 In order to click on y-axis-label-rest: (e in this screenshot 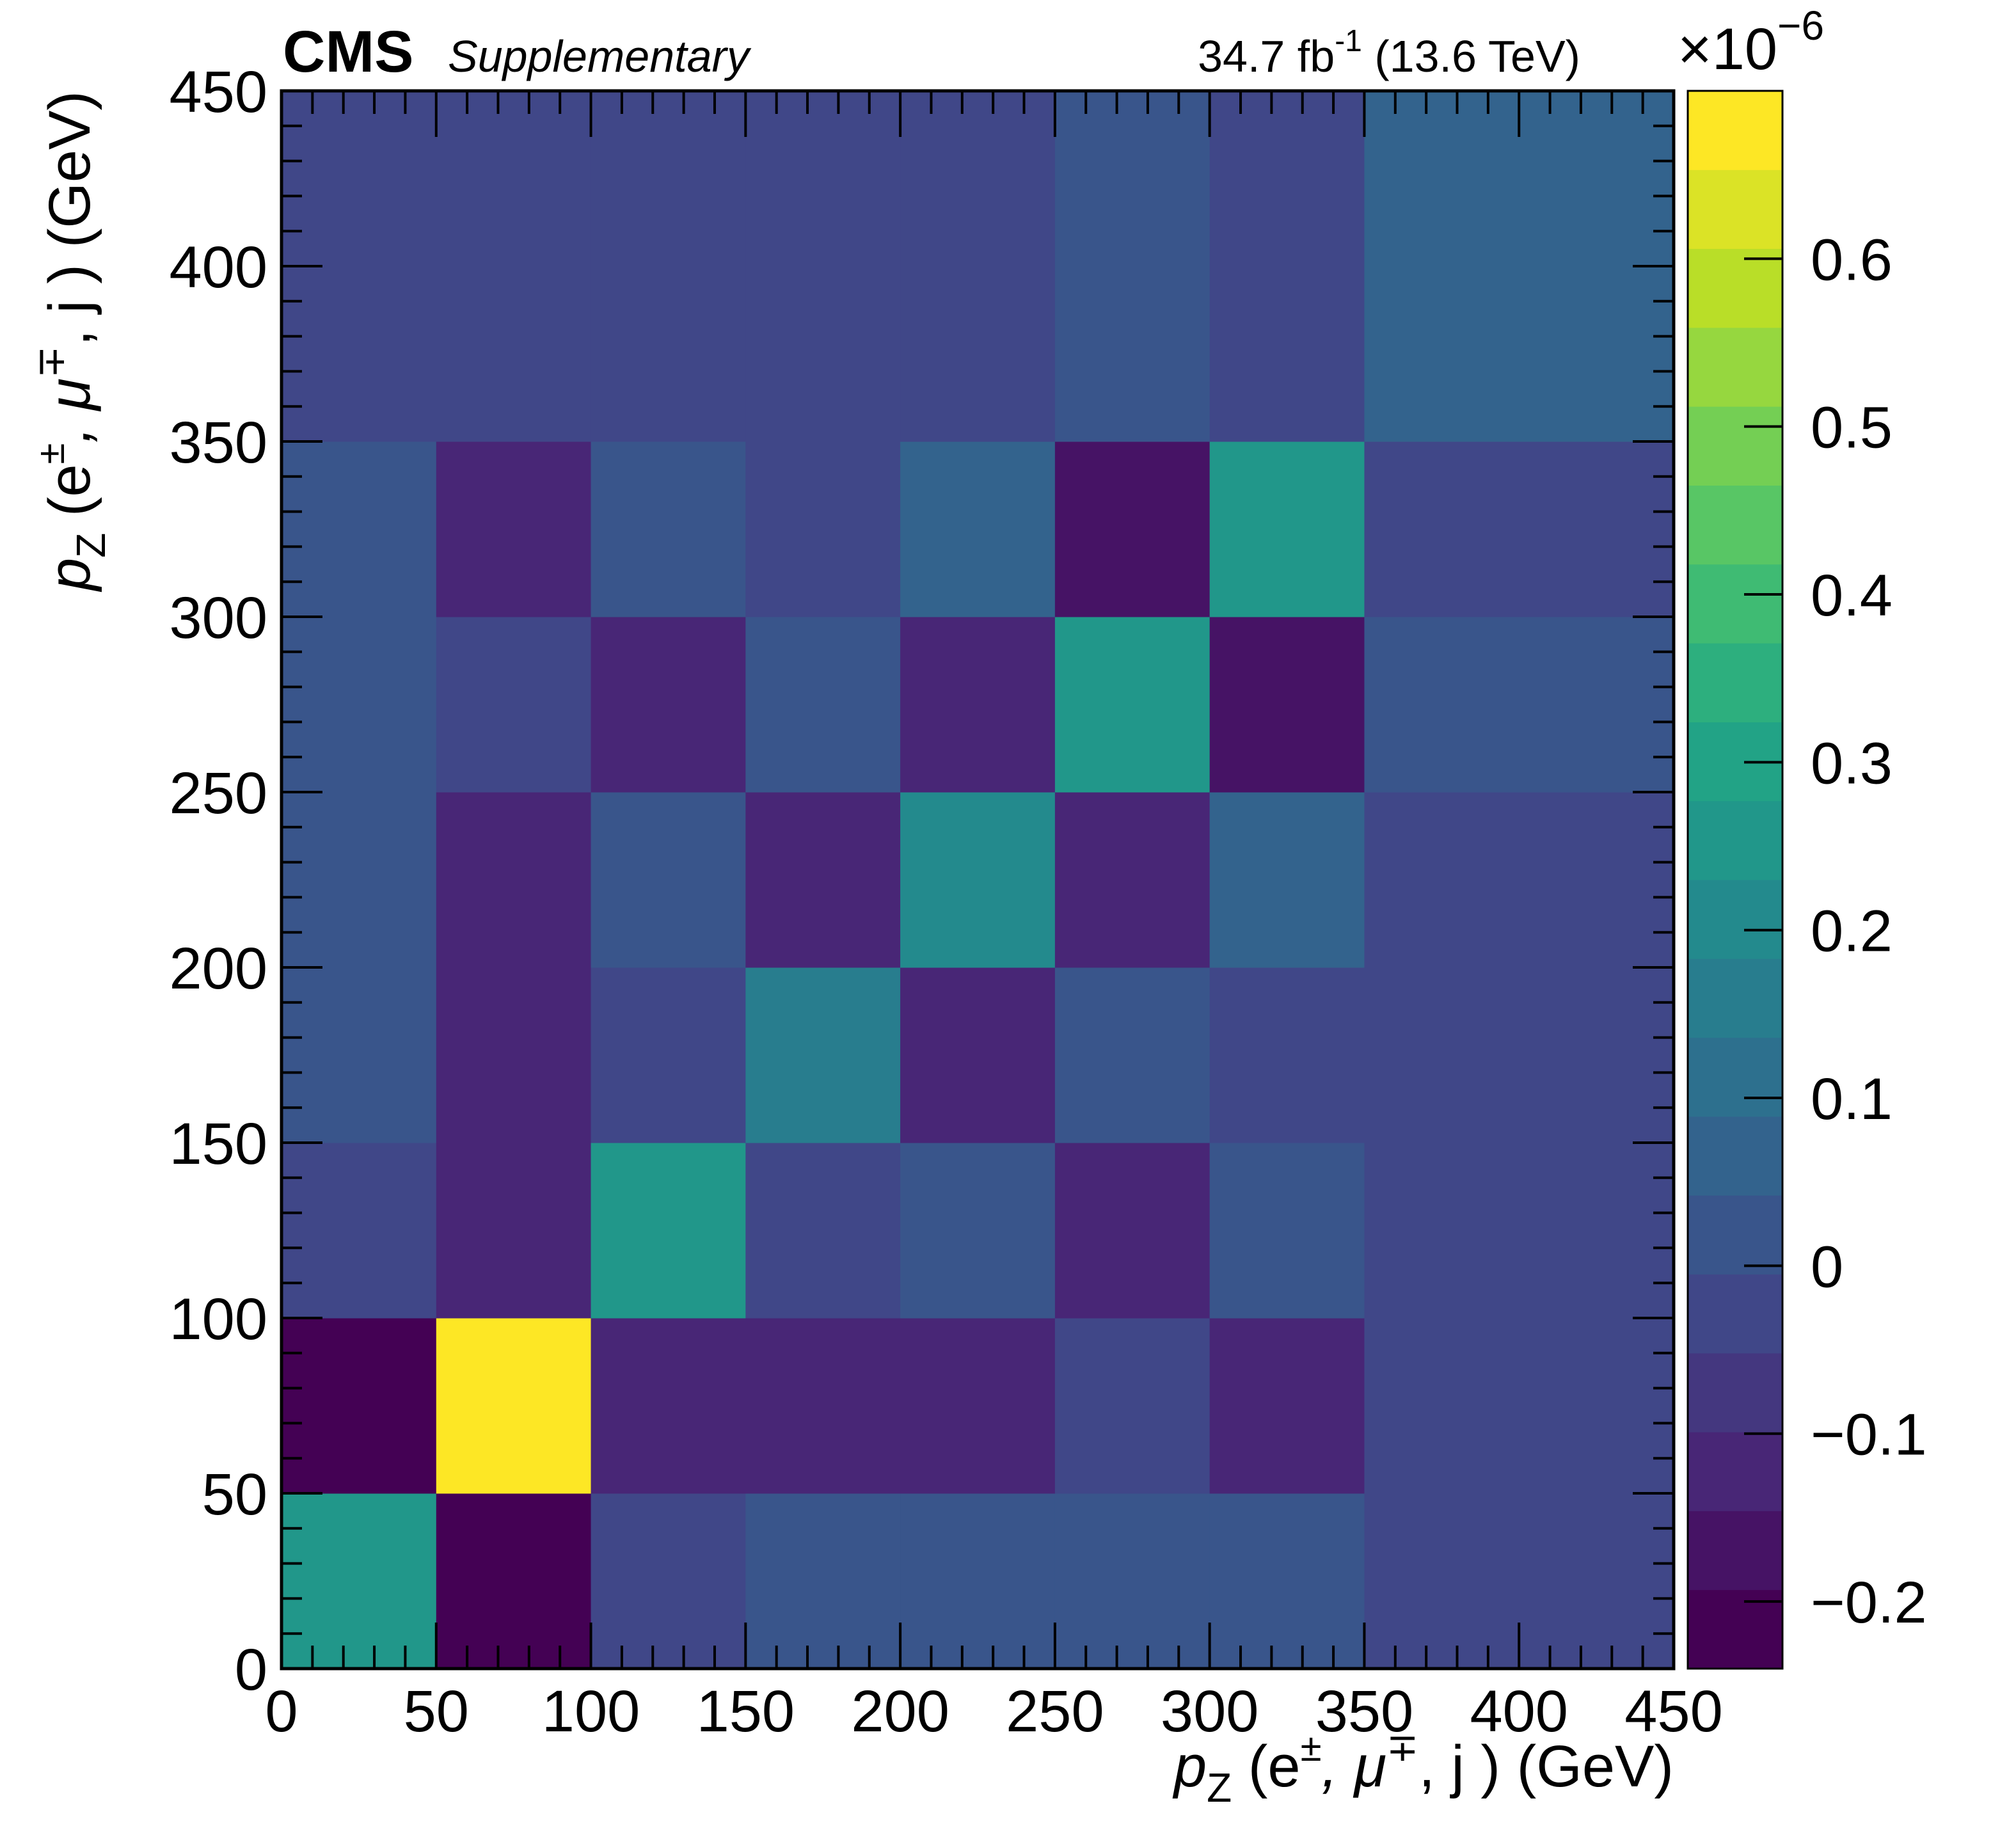, I will do `click(69, 498)`.